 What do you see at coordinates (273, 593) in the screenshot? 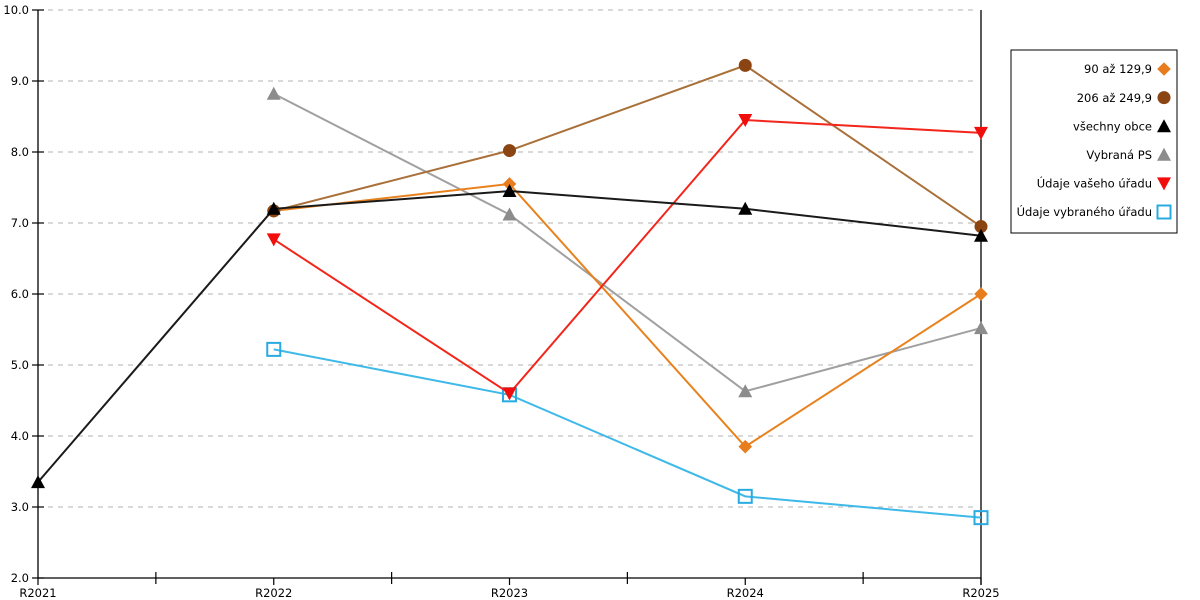
I see `x-tick-label: R2022` at bounding box center [273, 593].